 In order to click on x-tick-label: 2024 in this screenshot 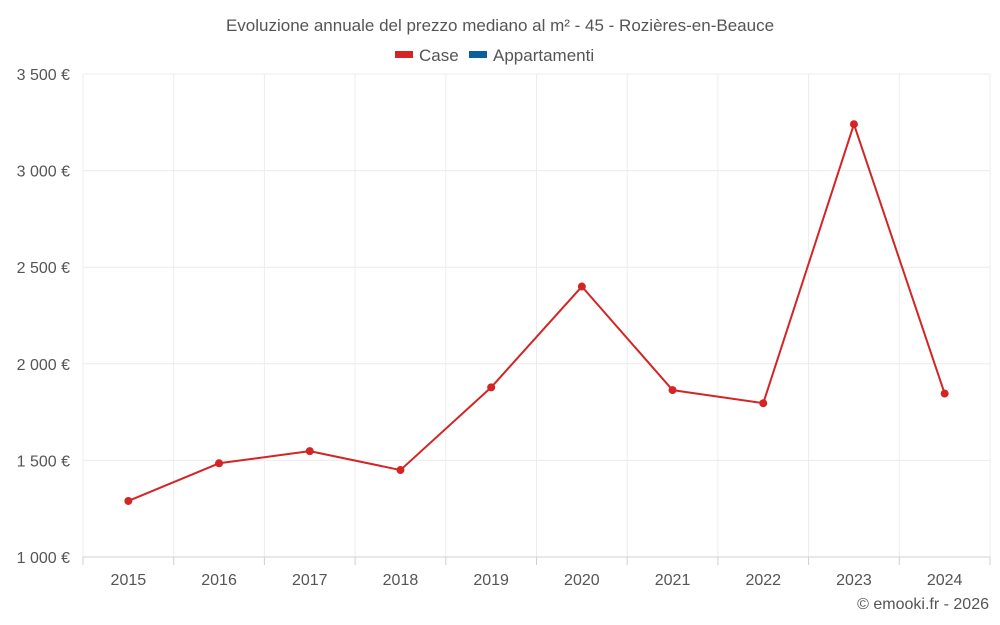, I will do `click(945, 580)`.